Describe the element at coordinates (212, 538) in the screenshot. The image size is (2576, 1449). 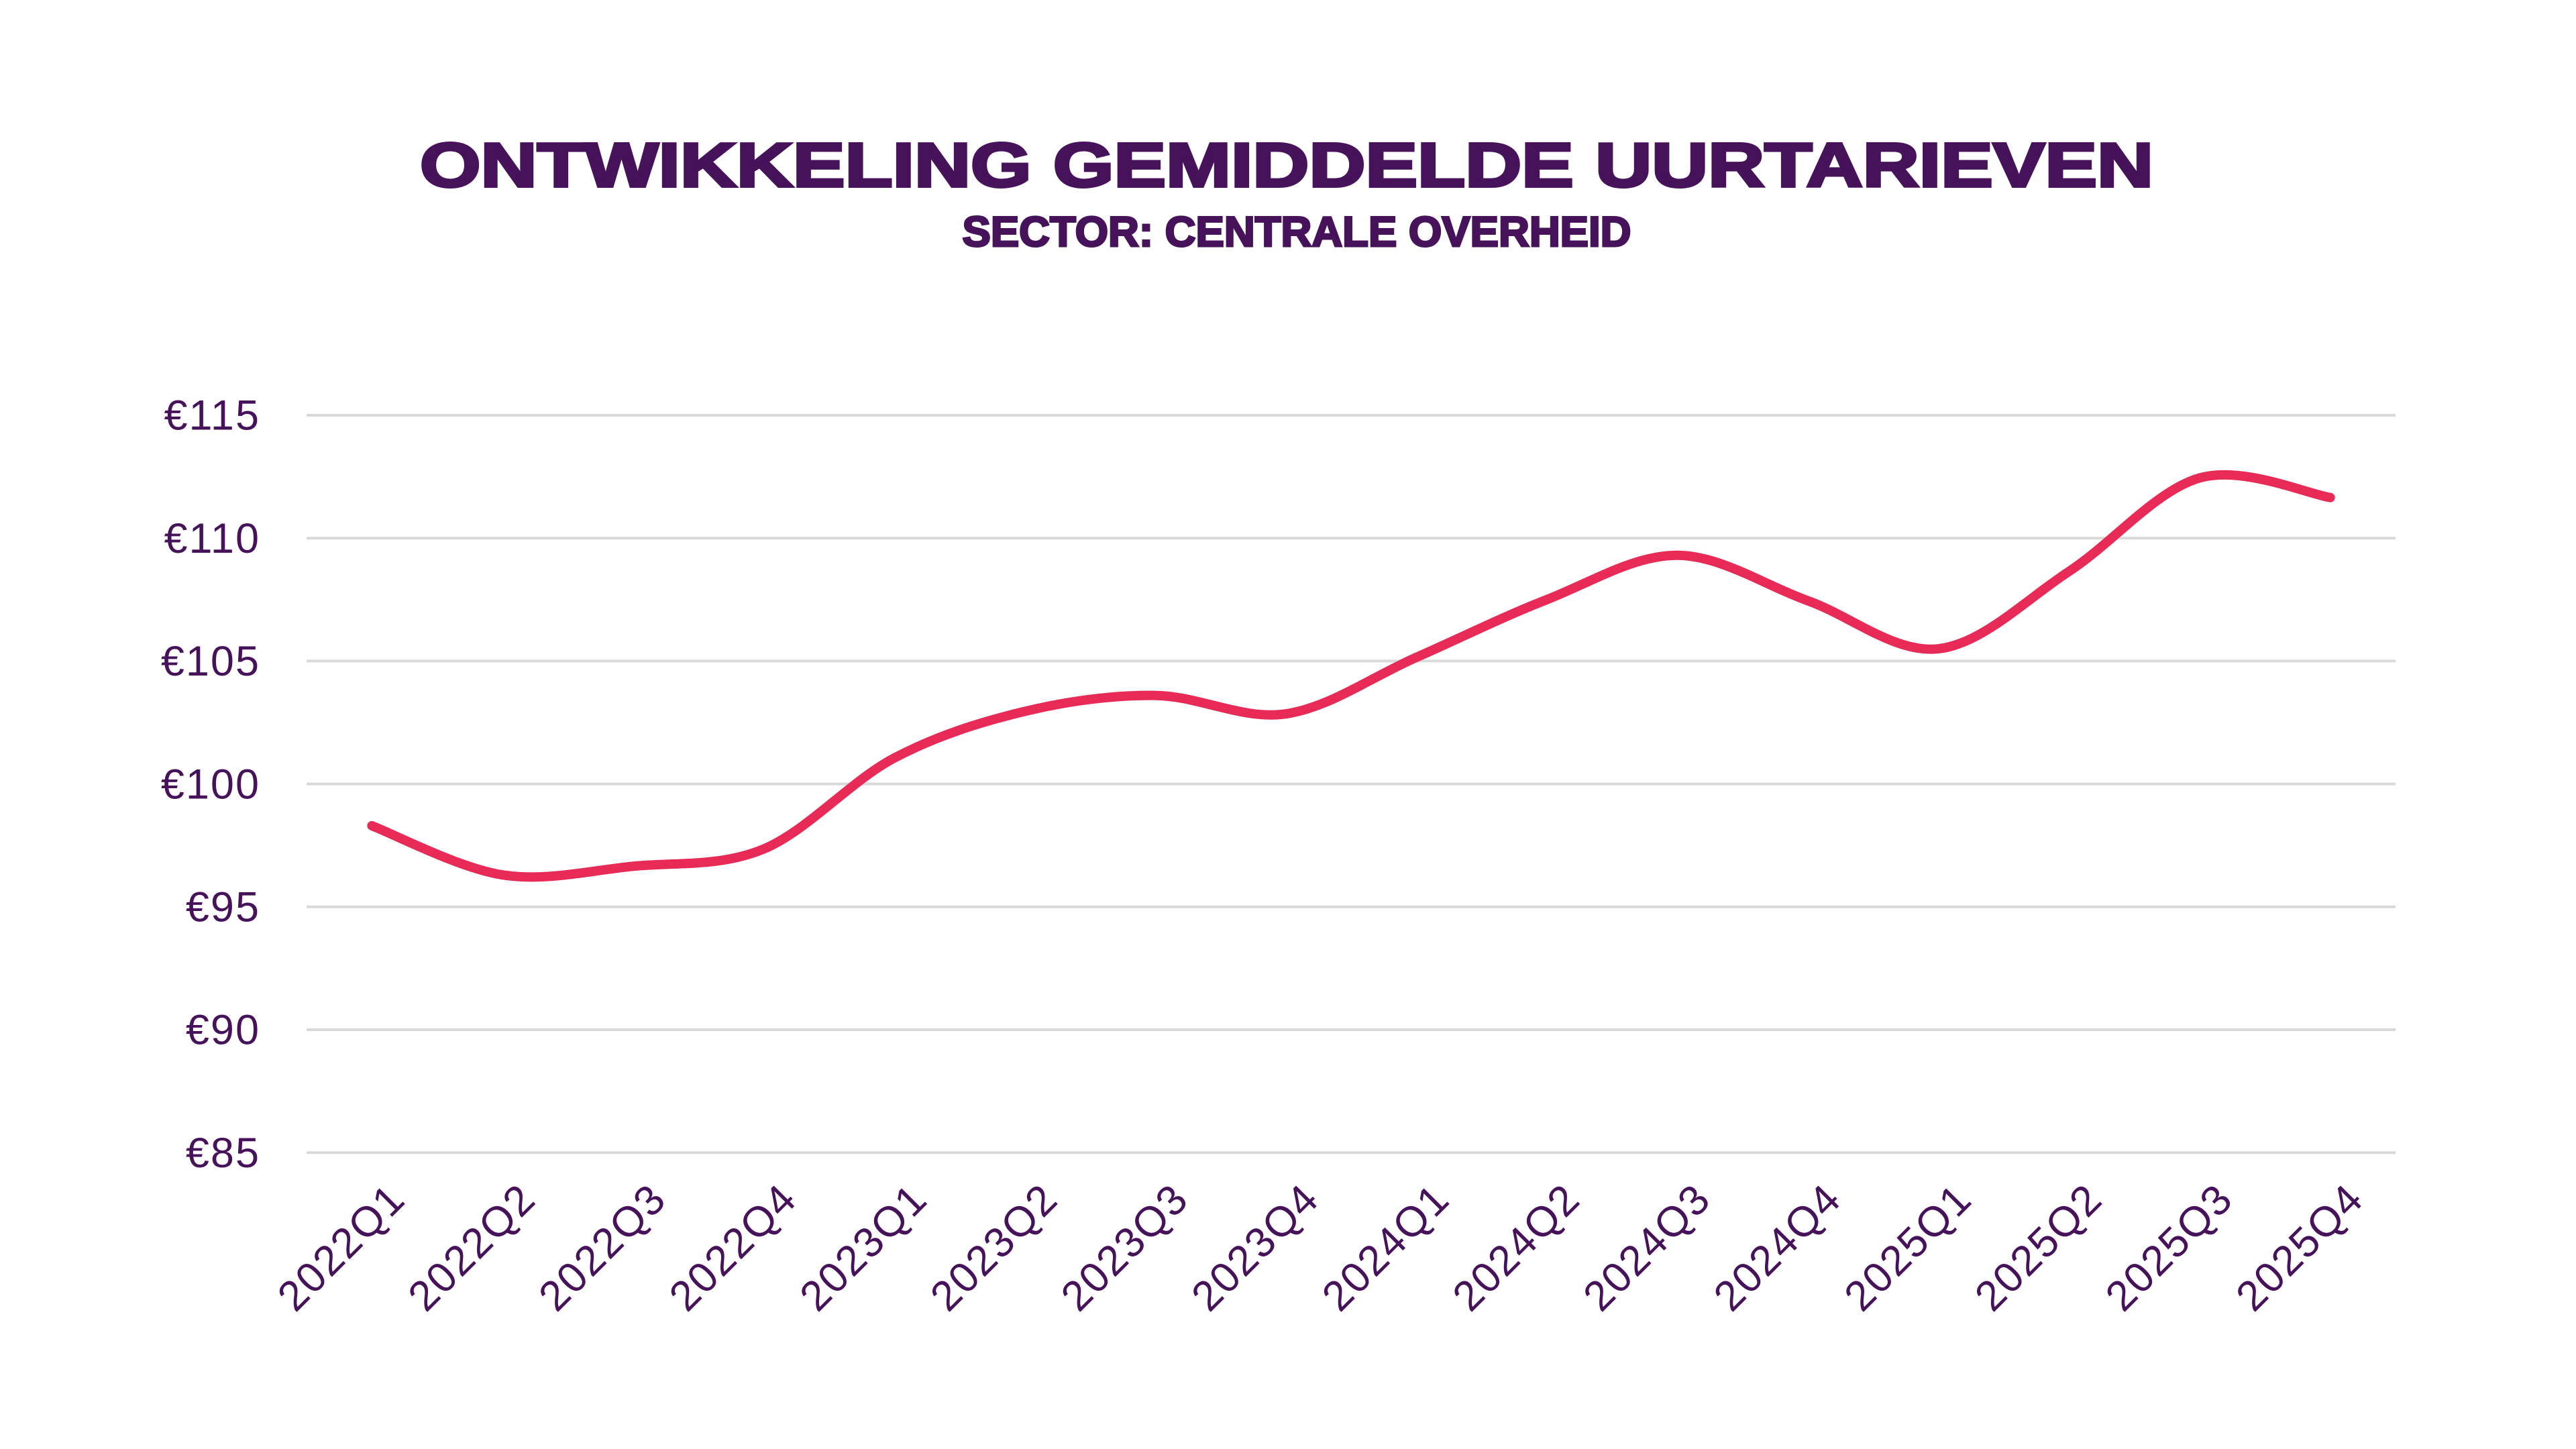
I see `svg-text: €110` at that location.